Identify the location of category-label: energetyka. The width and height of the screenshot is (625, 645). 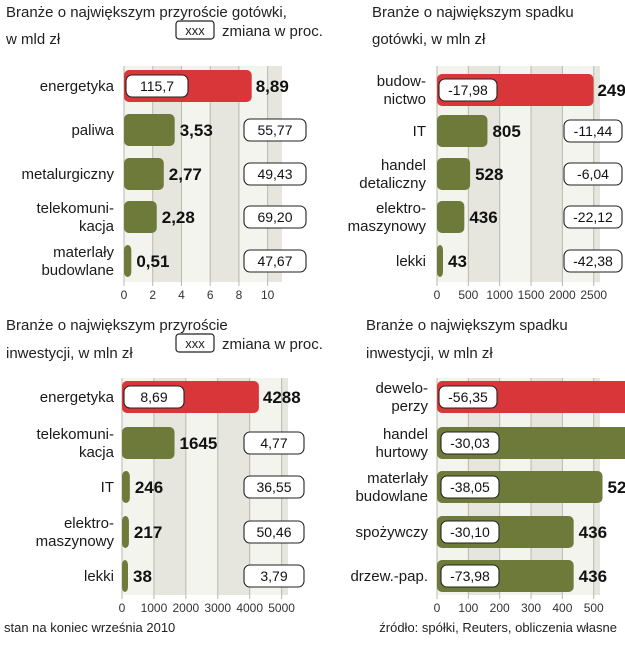
(77, 397).